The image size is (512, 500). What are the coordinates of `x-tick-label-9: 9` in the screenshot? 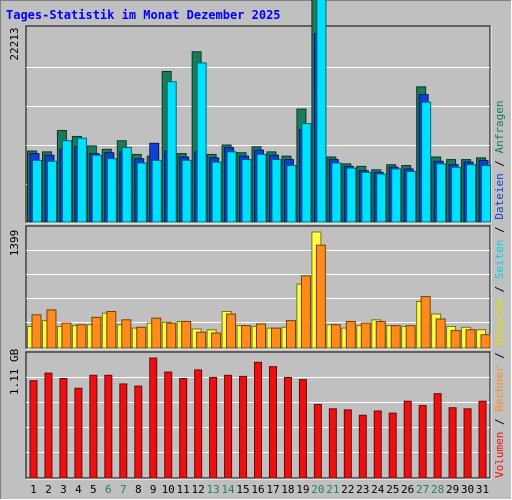 It's located at (153, 489).